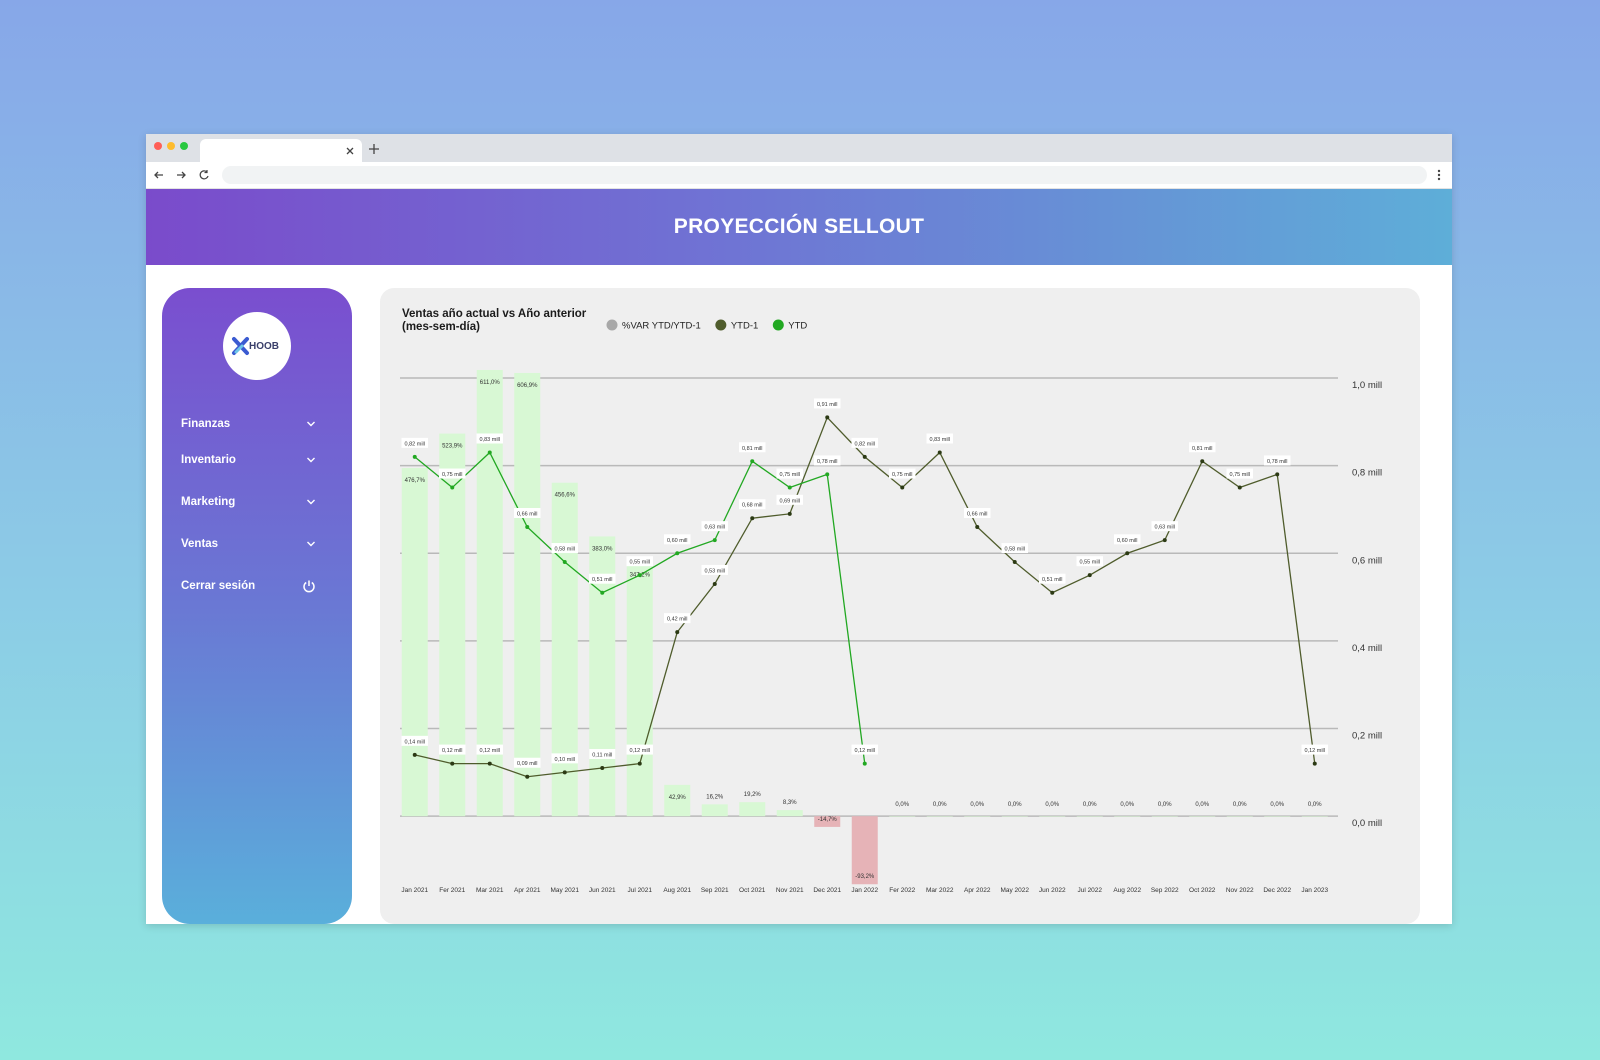  What do you see at coordinates (350, 151) in the screenshot?
I see `tab-close-icon` at bounding box center [350, 151].